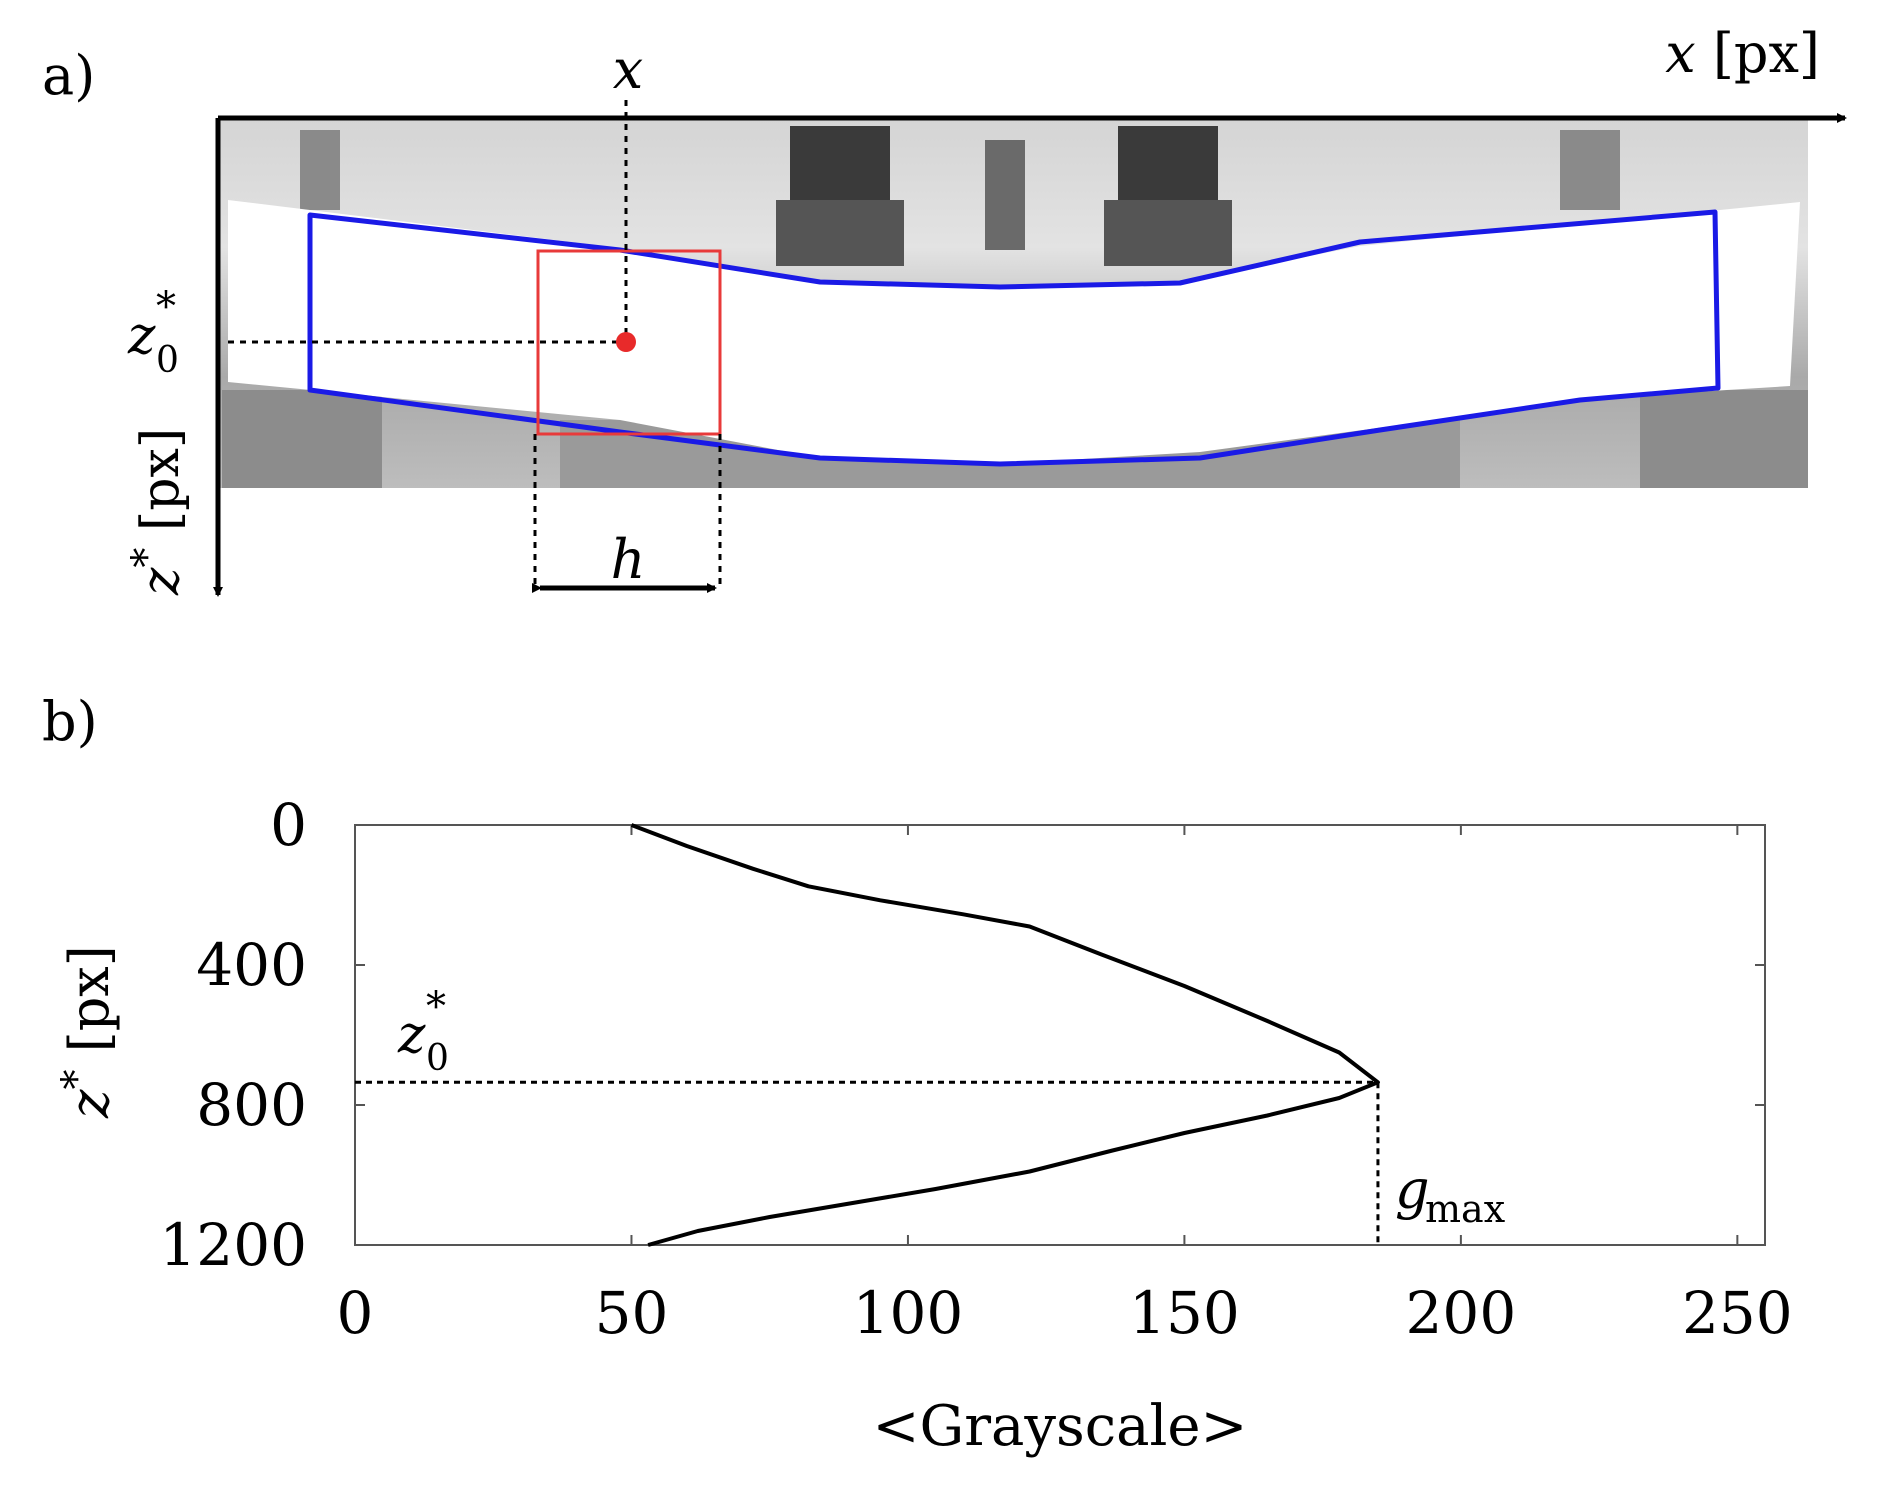  I want to click on y-axis-label: z* [px], so click(87, 1032).